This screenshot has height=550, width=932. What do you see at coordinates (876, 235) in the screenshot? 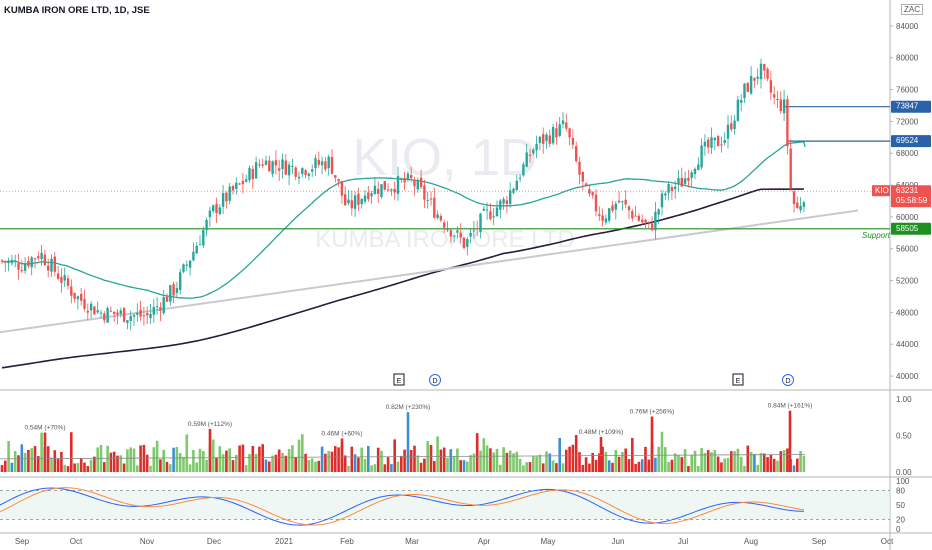
I see `support-label: Support` at bounding box center [876, 235].